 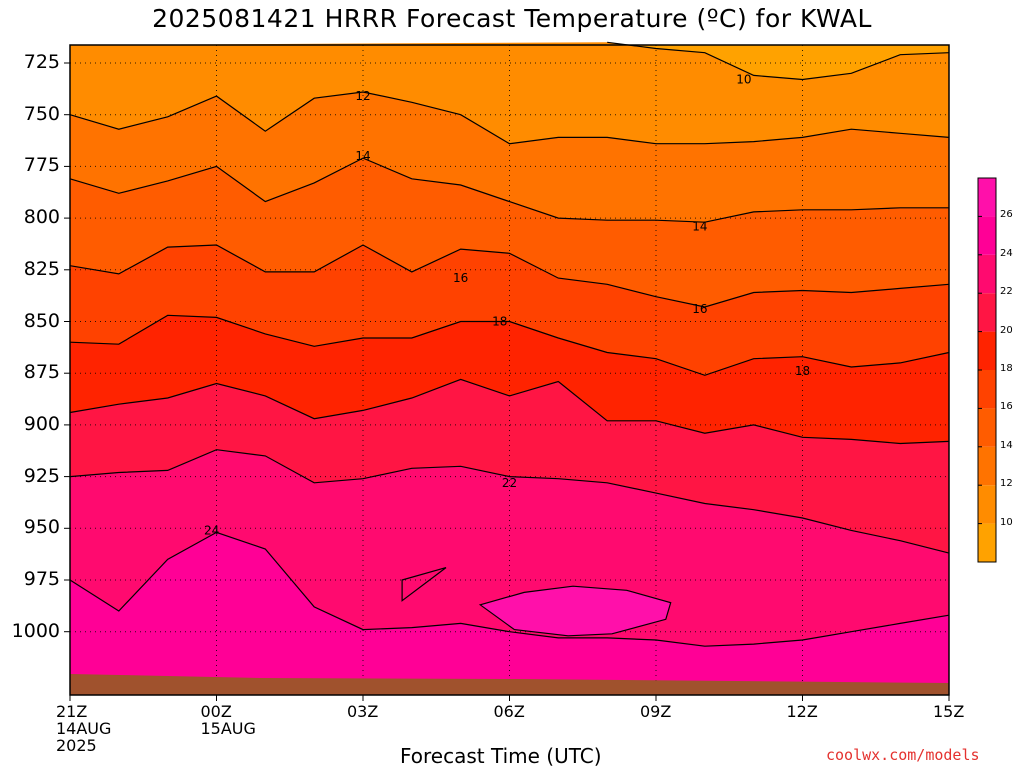 I want to click on x-tick-line: 15AUG, so click(x=228, y=728).